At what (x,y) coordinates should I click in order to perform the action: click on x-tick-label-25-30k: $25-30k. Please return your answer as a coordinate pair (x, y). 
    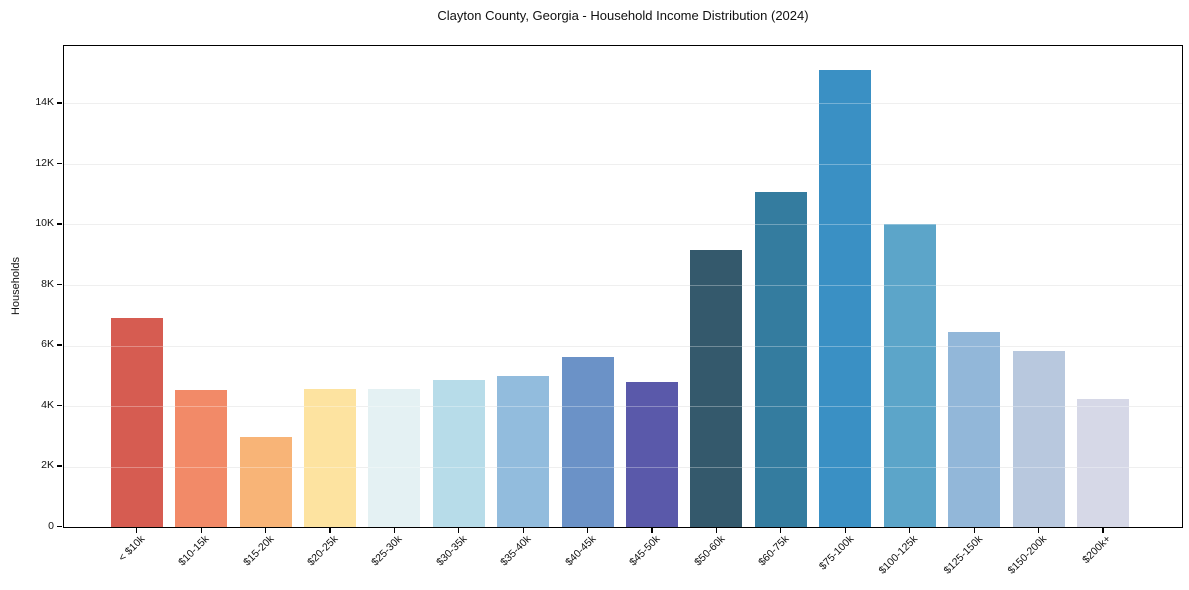
    Looking at the image, I should click on (387, 551).